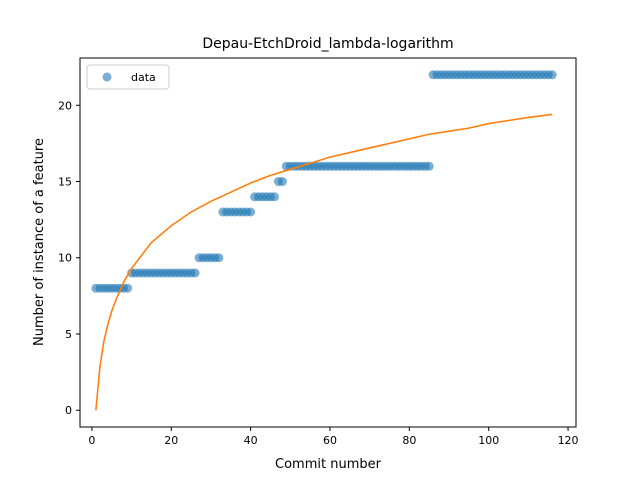 The height and width of the screenshot is (480, 640). What do you see at coordinates (68, 334) in the screenshot?
I see `y-tick-label: 5` at bounding box center [68, 334].